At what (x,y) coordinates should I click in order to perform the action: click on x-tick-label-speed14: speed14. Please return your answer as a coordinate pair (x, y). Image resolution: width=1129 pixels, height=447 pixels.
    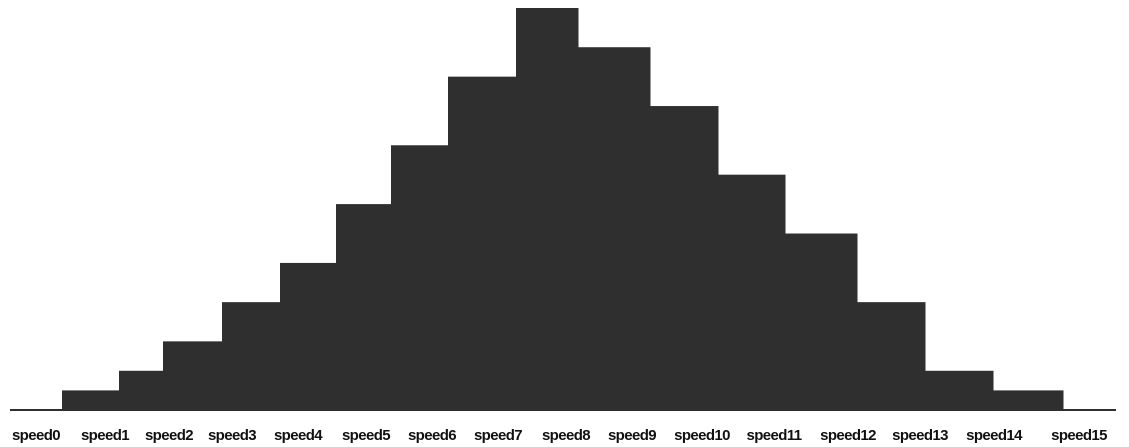
    Looking at the image, I should click on (994, 435).